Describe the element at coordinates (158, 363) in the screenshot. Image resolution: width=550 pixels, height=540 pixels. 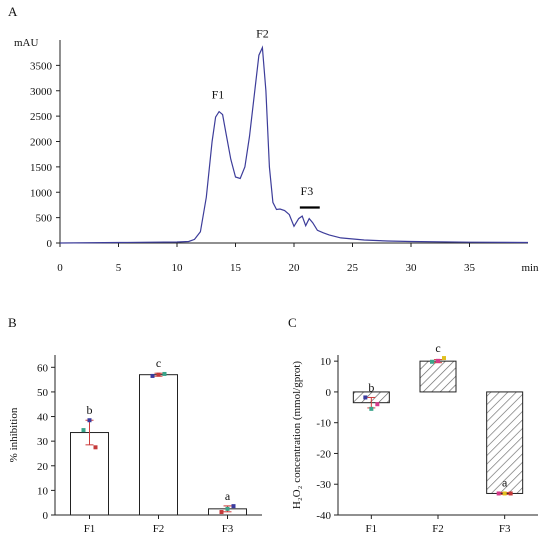
I see `inhibition-significance-letter: c` at that location.